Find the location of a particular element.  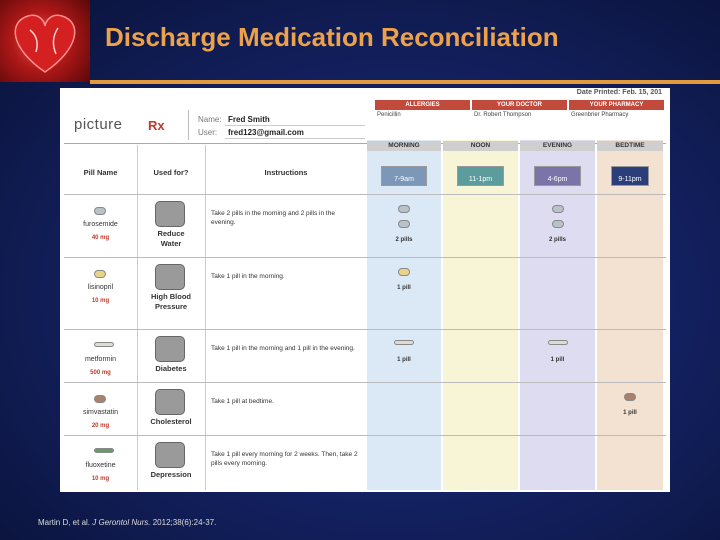

pill-dose: 40 mg is located at coordinates (100, 238).